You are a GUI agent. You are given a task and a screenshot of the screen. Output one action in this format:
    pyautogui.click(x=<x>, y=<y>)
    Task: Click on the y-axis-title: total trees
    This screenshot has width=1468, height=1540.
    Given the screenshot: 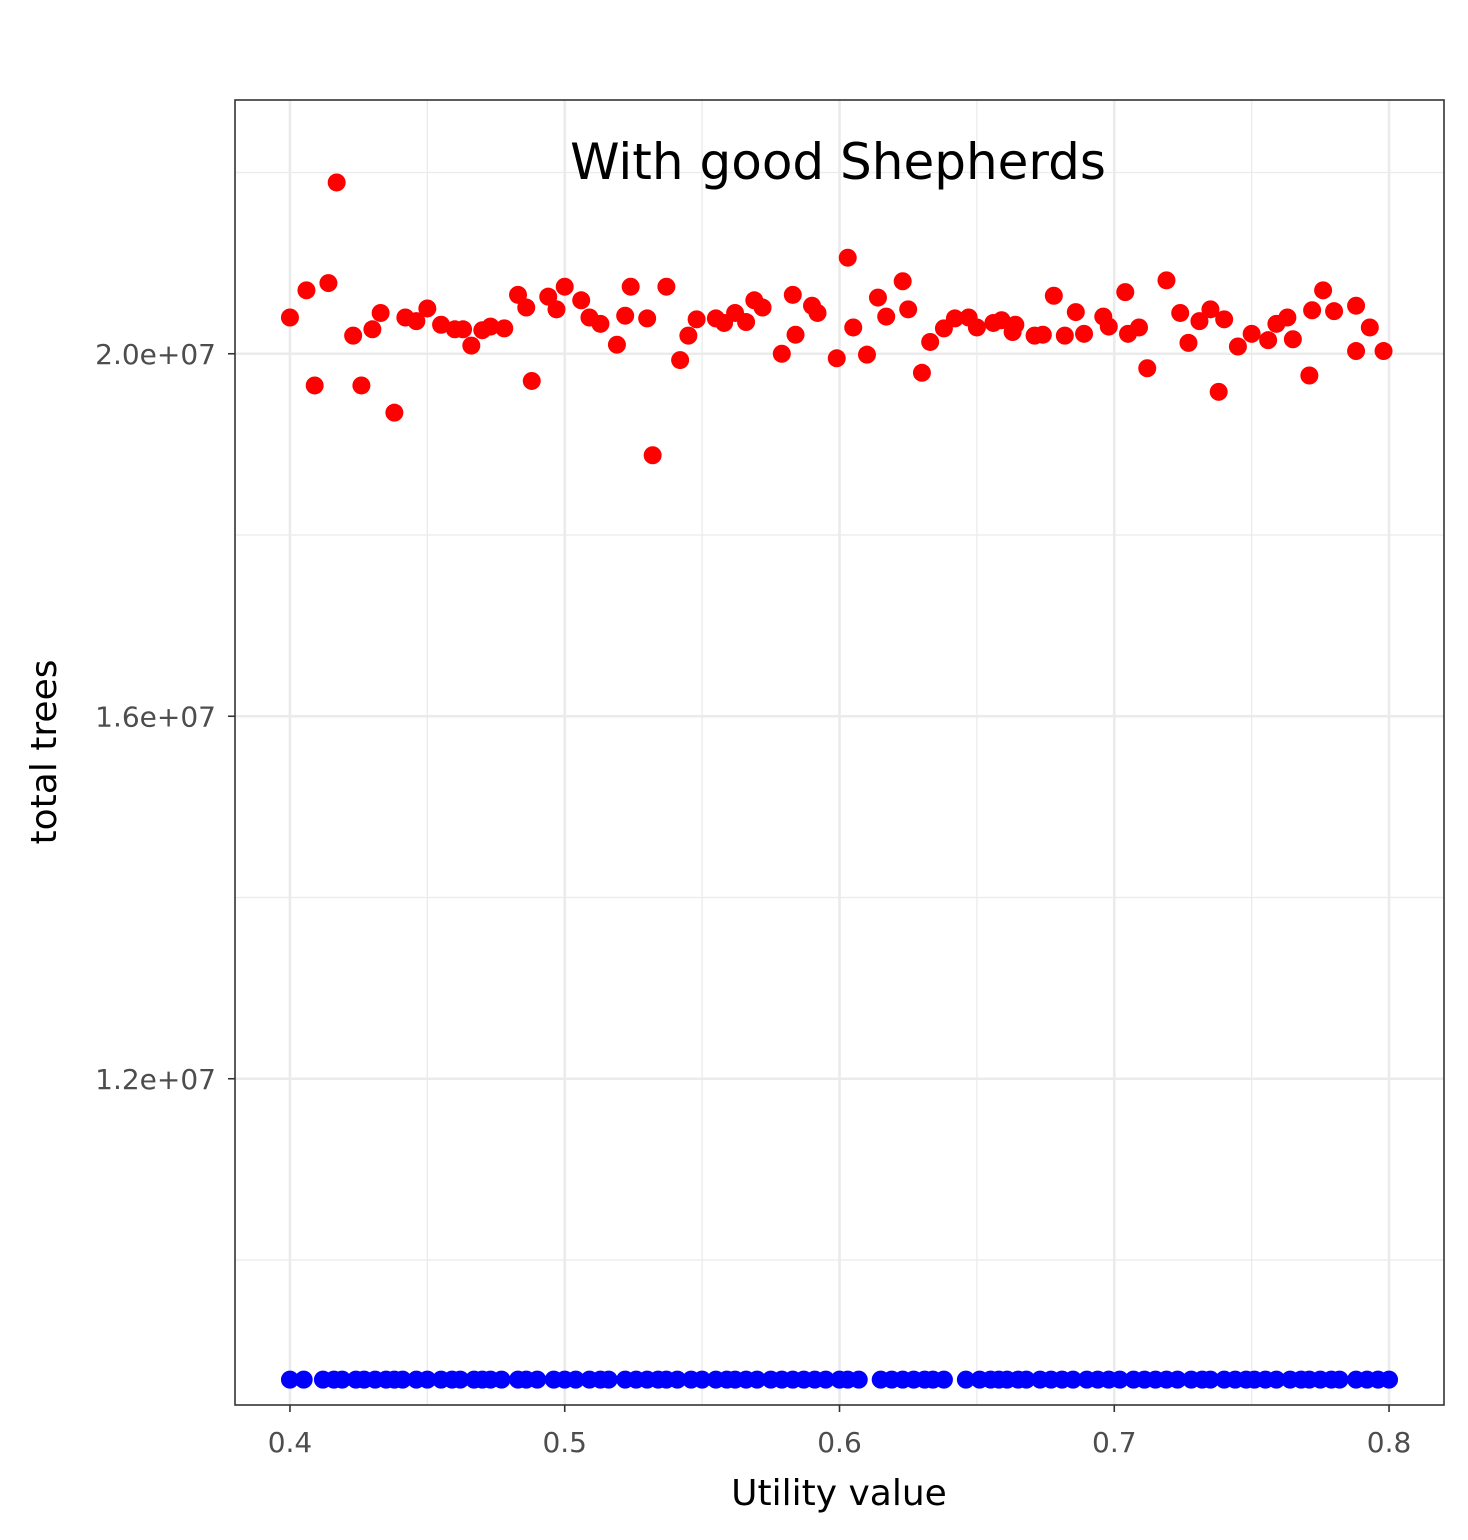 What is the action you would take?
    pyautogui.click(x=44, y=752)
    